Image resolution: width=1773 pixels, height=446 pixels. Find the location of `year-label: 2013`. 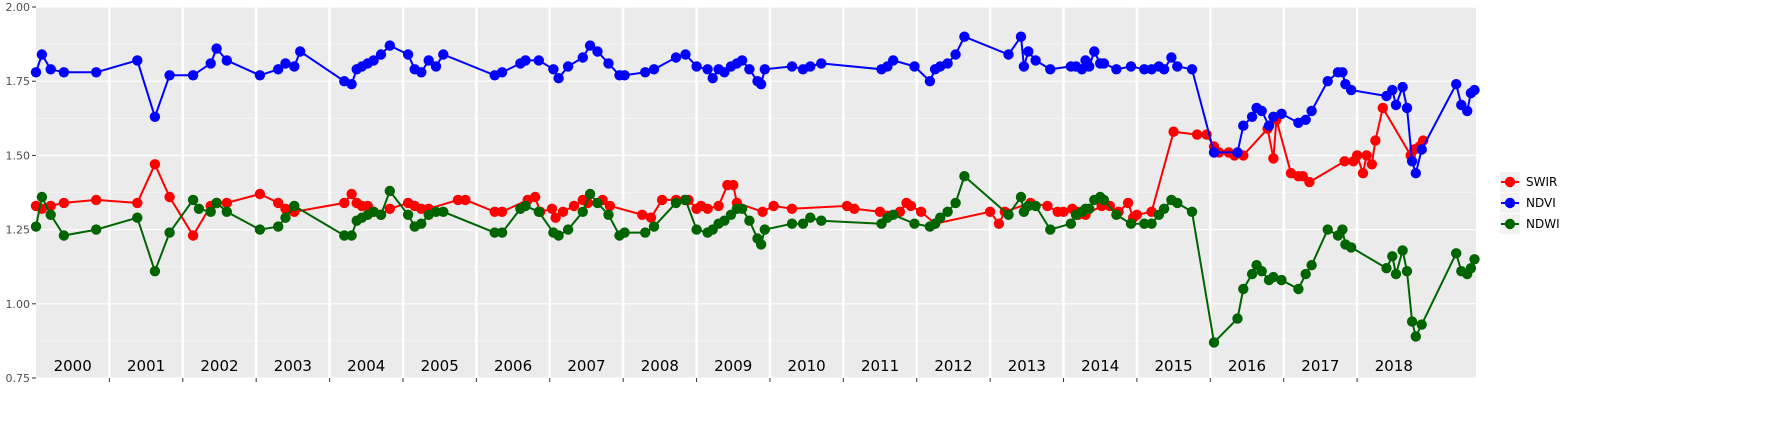

year-label: 2013 is located at coordinates (1027, 366).